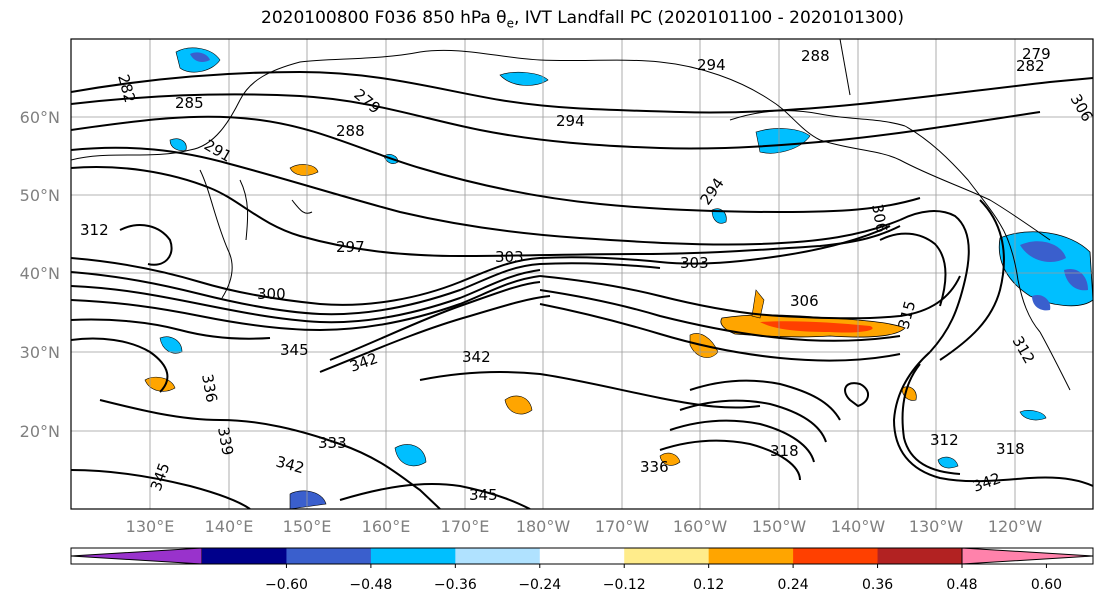 Image resolution: width=1105 pixels, height=603 pixels. What do you see at coordinates (700, 526) in the screenshot?
I see `lon-label: 160°W` at bounding box center [700, 526].